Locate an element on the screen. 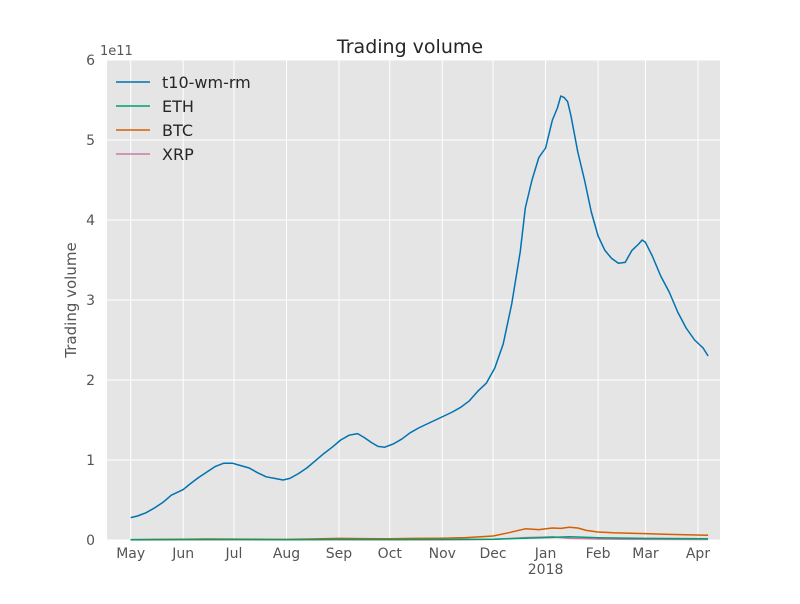 The width and height of the screenshot is (800, 604). x-tick-label: Feb is located at coordinates (598, 554).